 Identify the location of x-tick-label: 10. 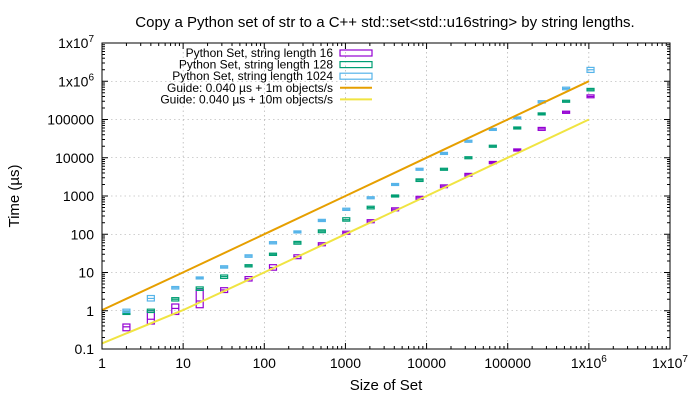
(183, 363).